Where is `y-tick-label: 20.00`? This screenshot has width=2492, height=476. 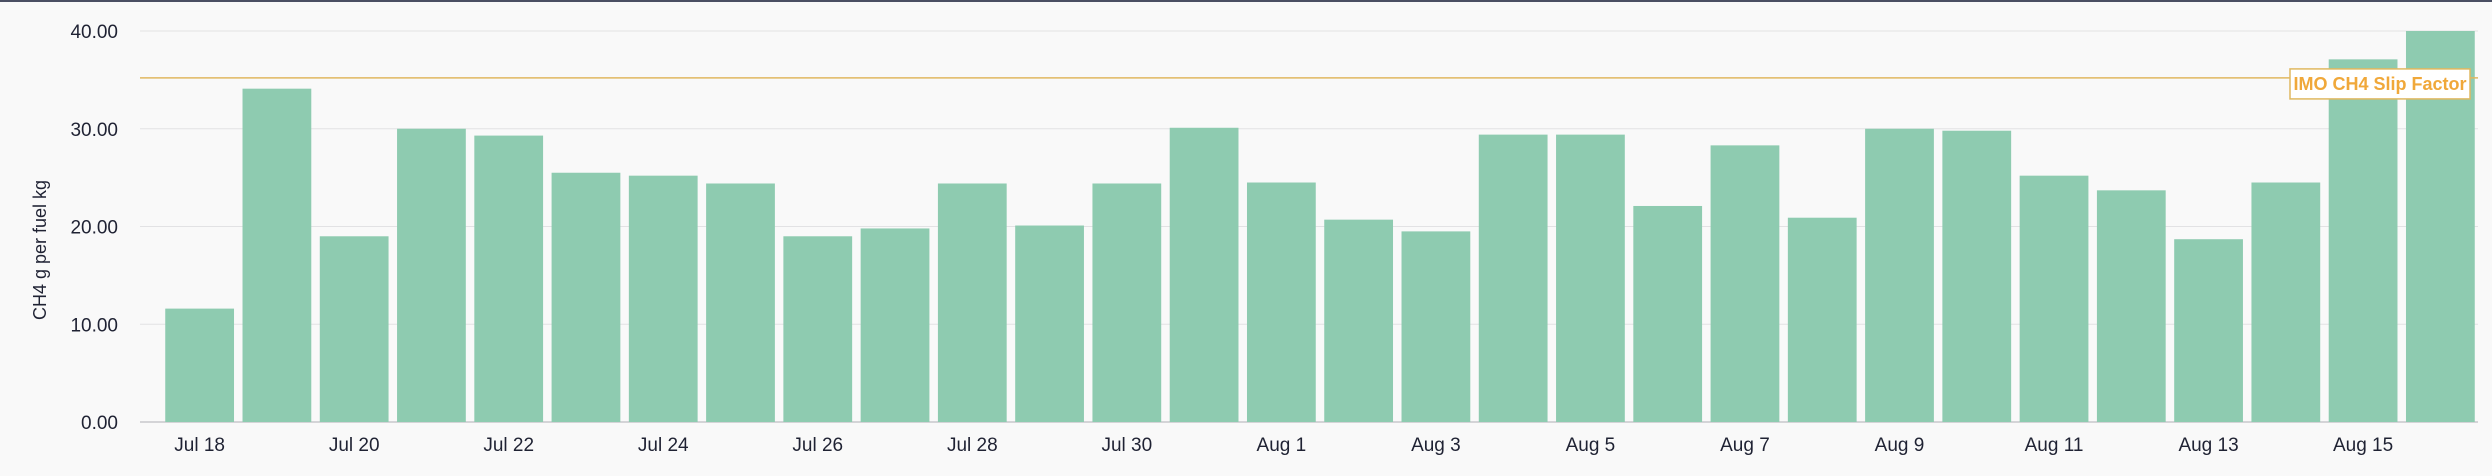
y-tick-label: 20.00 is located at coordinates (94, 228).